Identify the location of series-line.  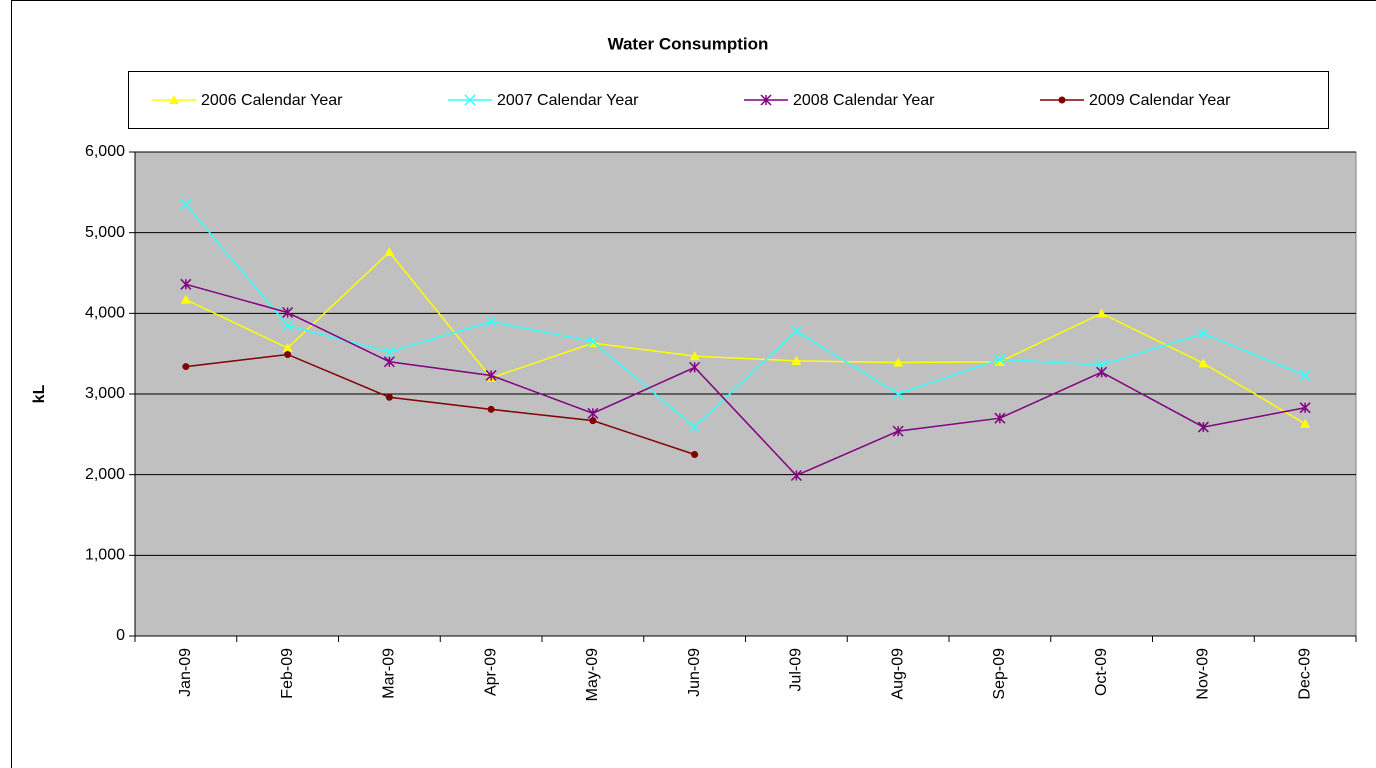
(440, 404).